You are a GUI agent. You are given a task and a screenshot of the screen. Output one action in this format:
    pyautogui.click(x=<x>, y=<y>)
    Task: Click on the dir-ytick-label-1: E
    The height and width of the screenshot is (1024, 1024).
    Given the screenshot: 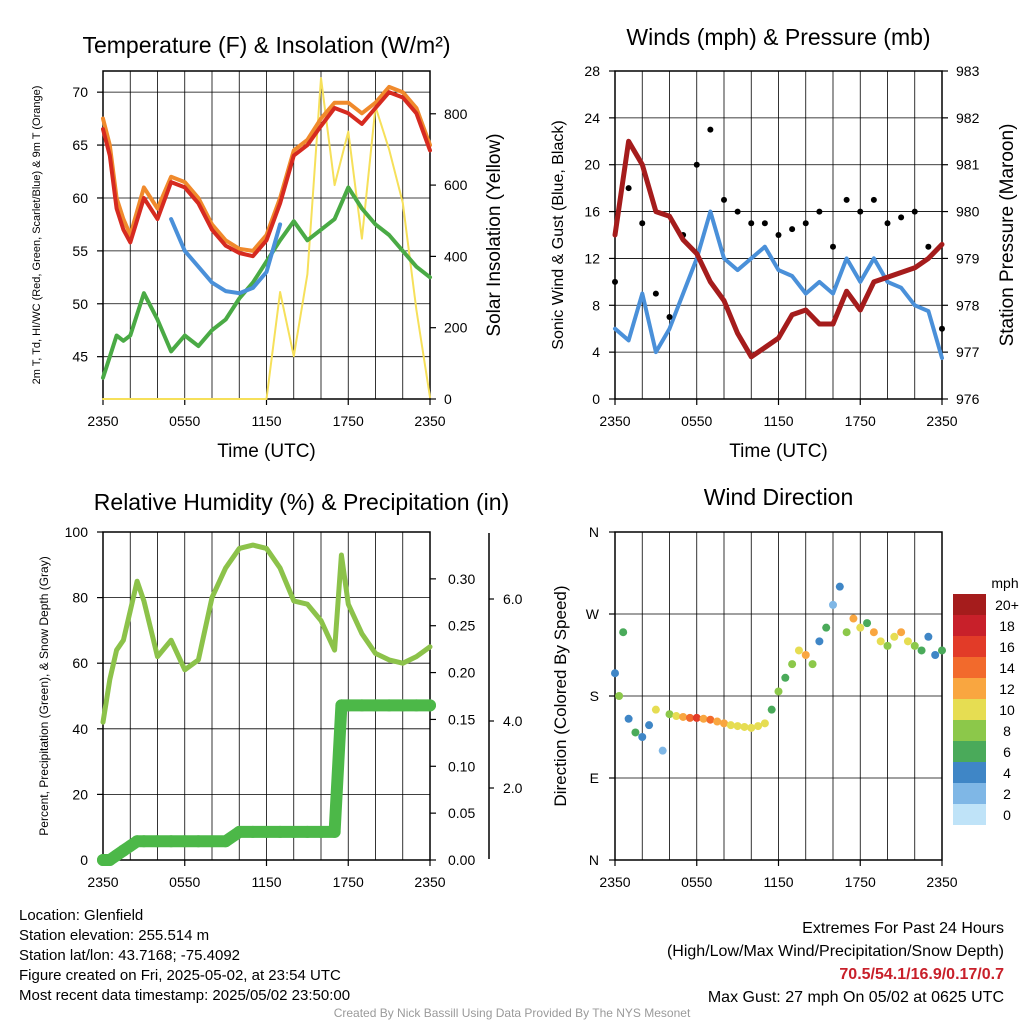 What is the action you would take?
    pyautogui.click(x=594, y=778)
    